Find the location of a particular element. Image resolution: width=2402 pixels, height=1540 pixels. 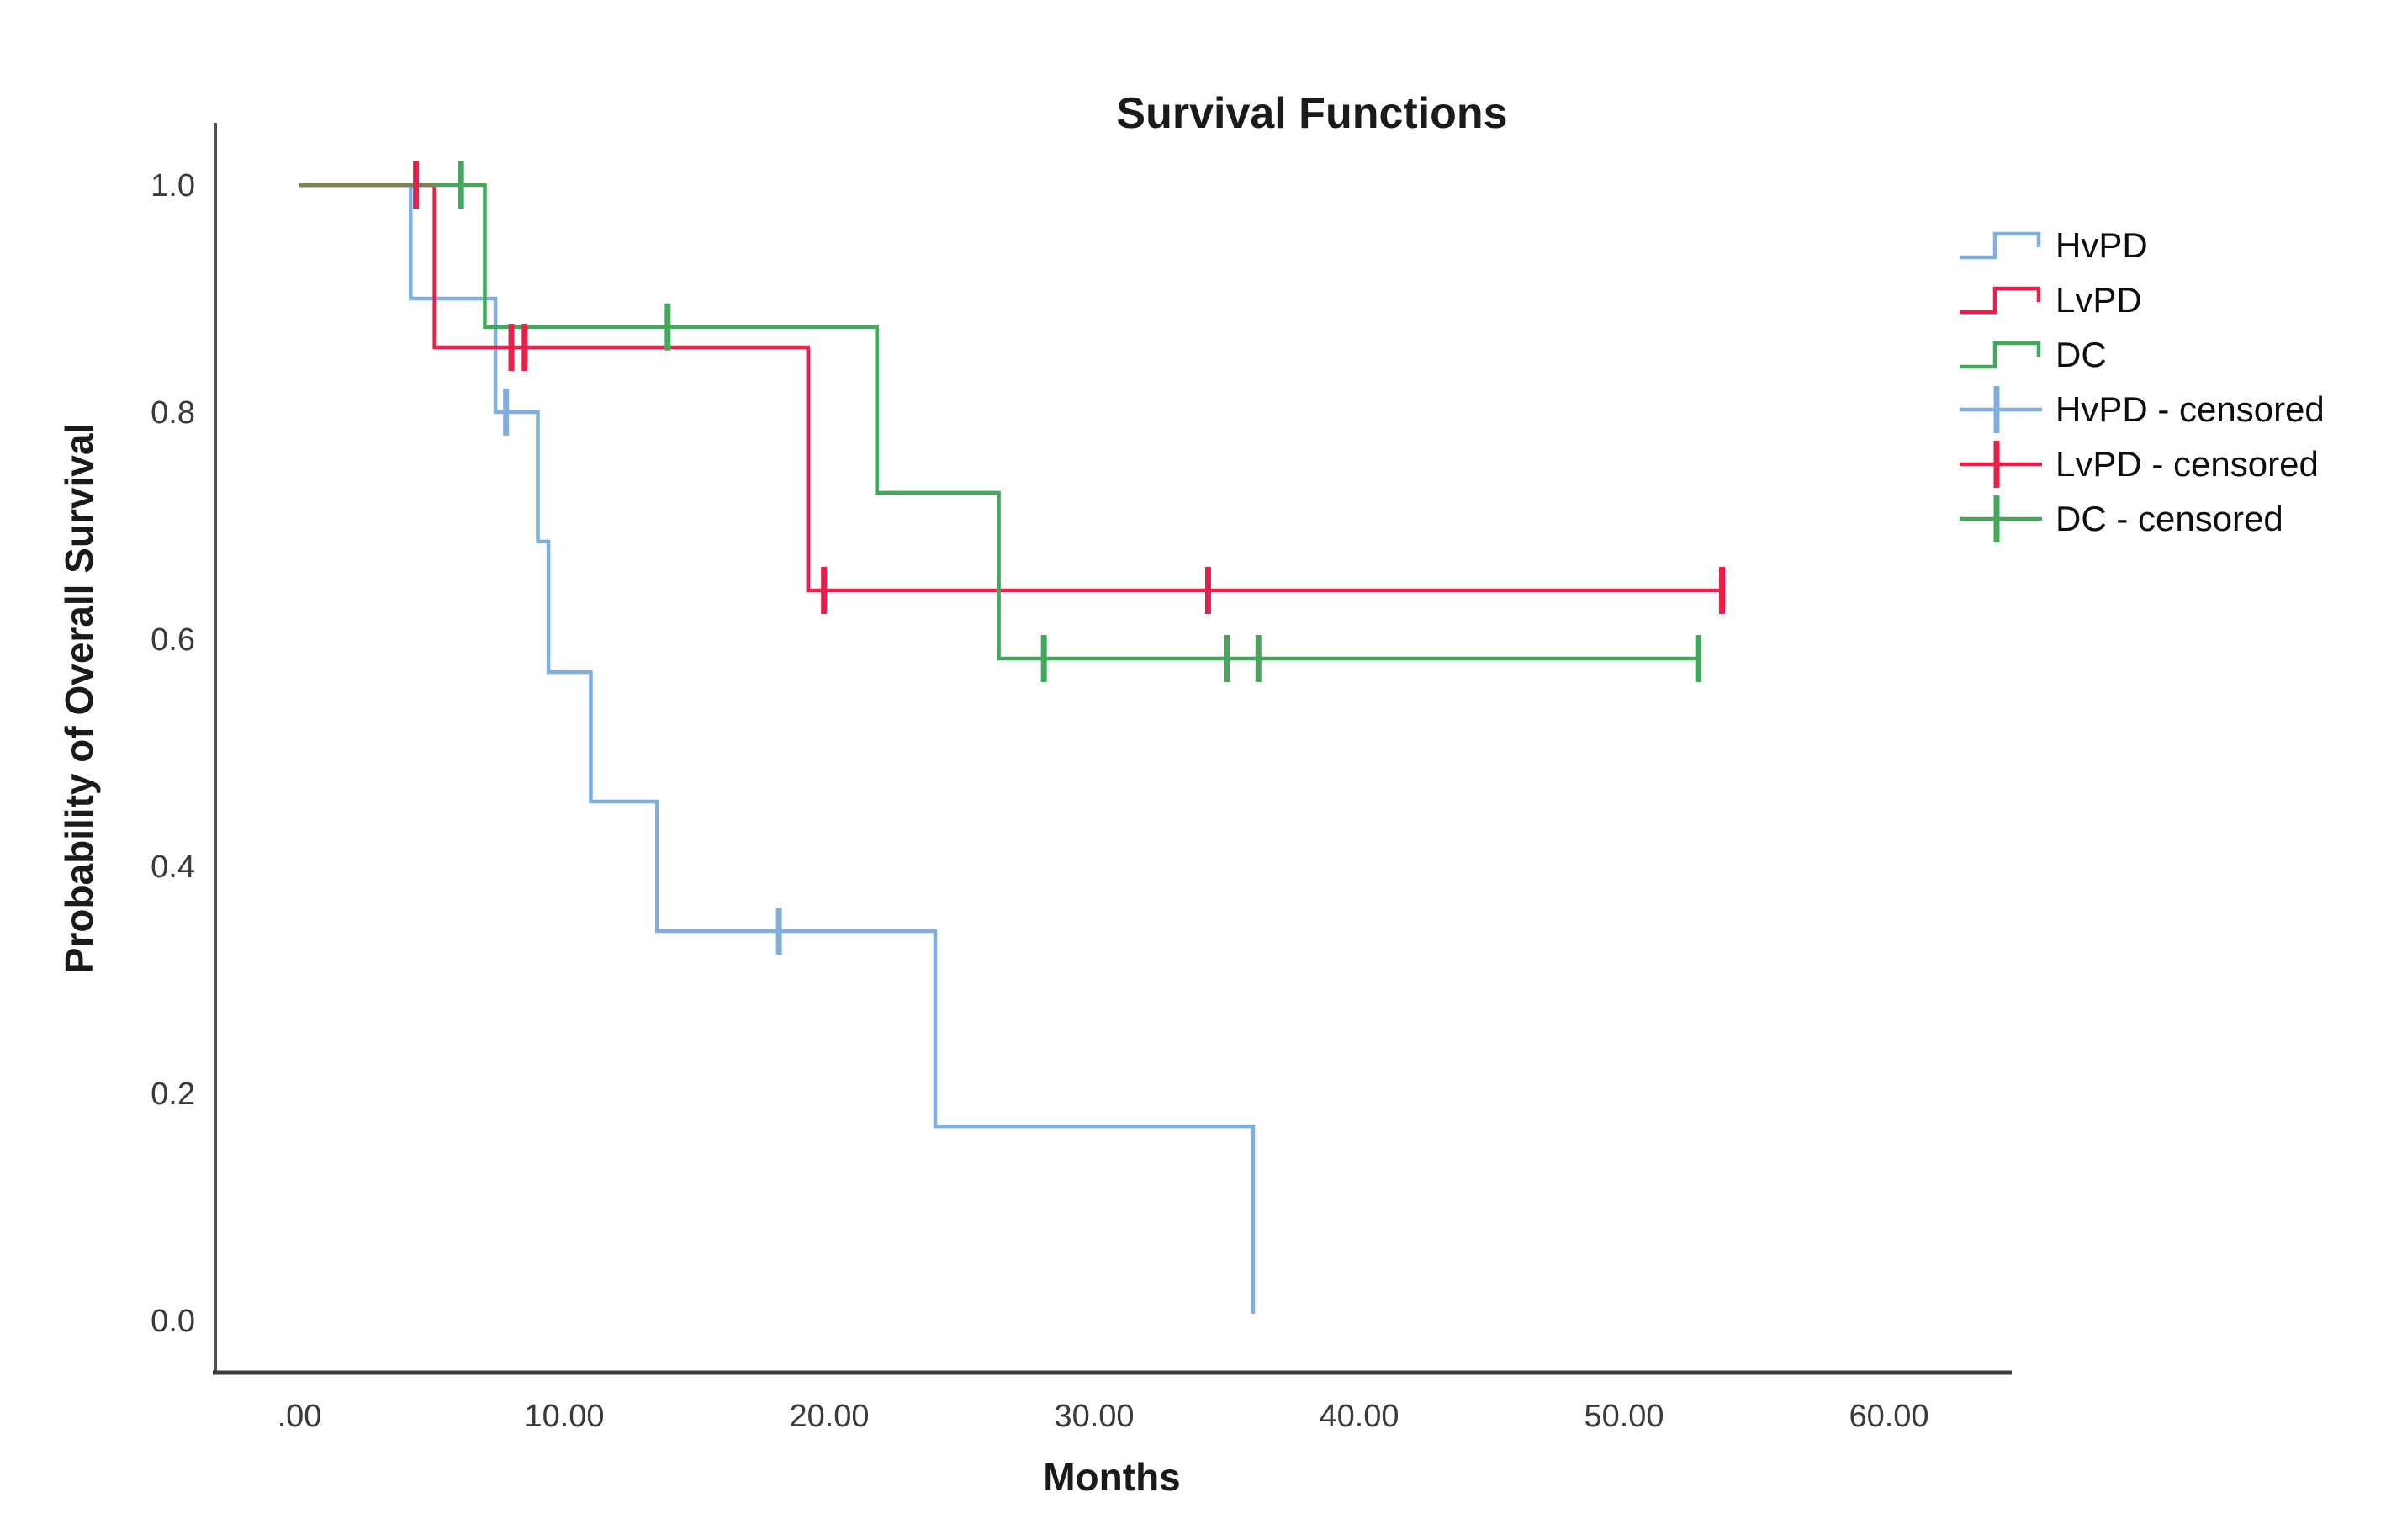

y-tick-label: 0.2 is located at coordinates (173, 1095).